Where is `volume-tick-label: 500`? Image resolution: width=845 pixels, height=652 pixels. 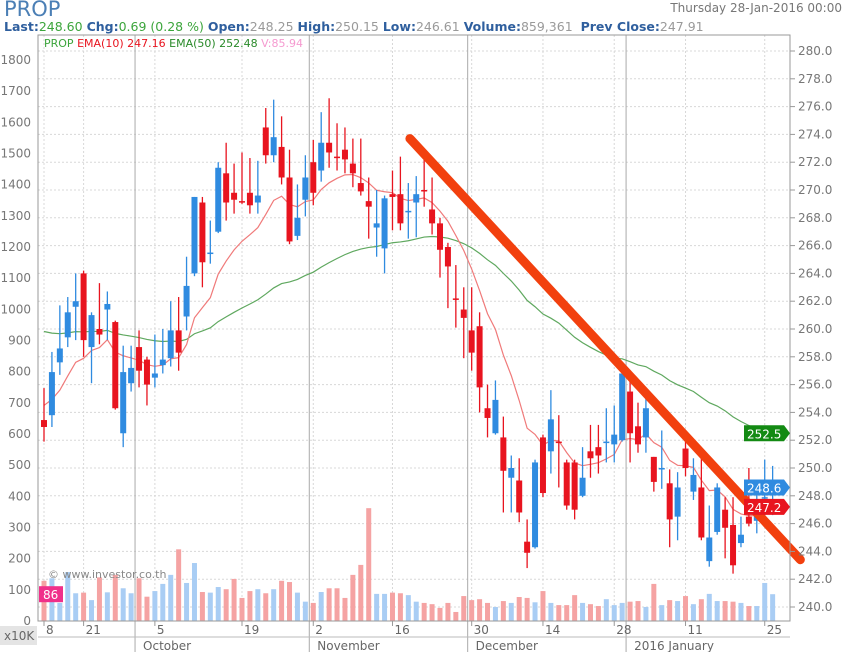
volume-tick-label: 500 is located at coordinates (19, 465).